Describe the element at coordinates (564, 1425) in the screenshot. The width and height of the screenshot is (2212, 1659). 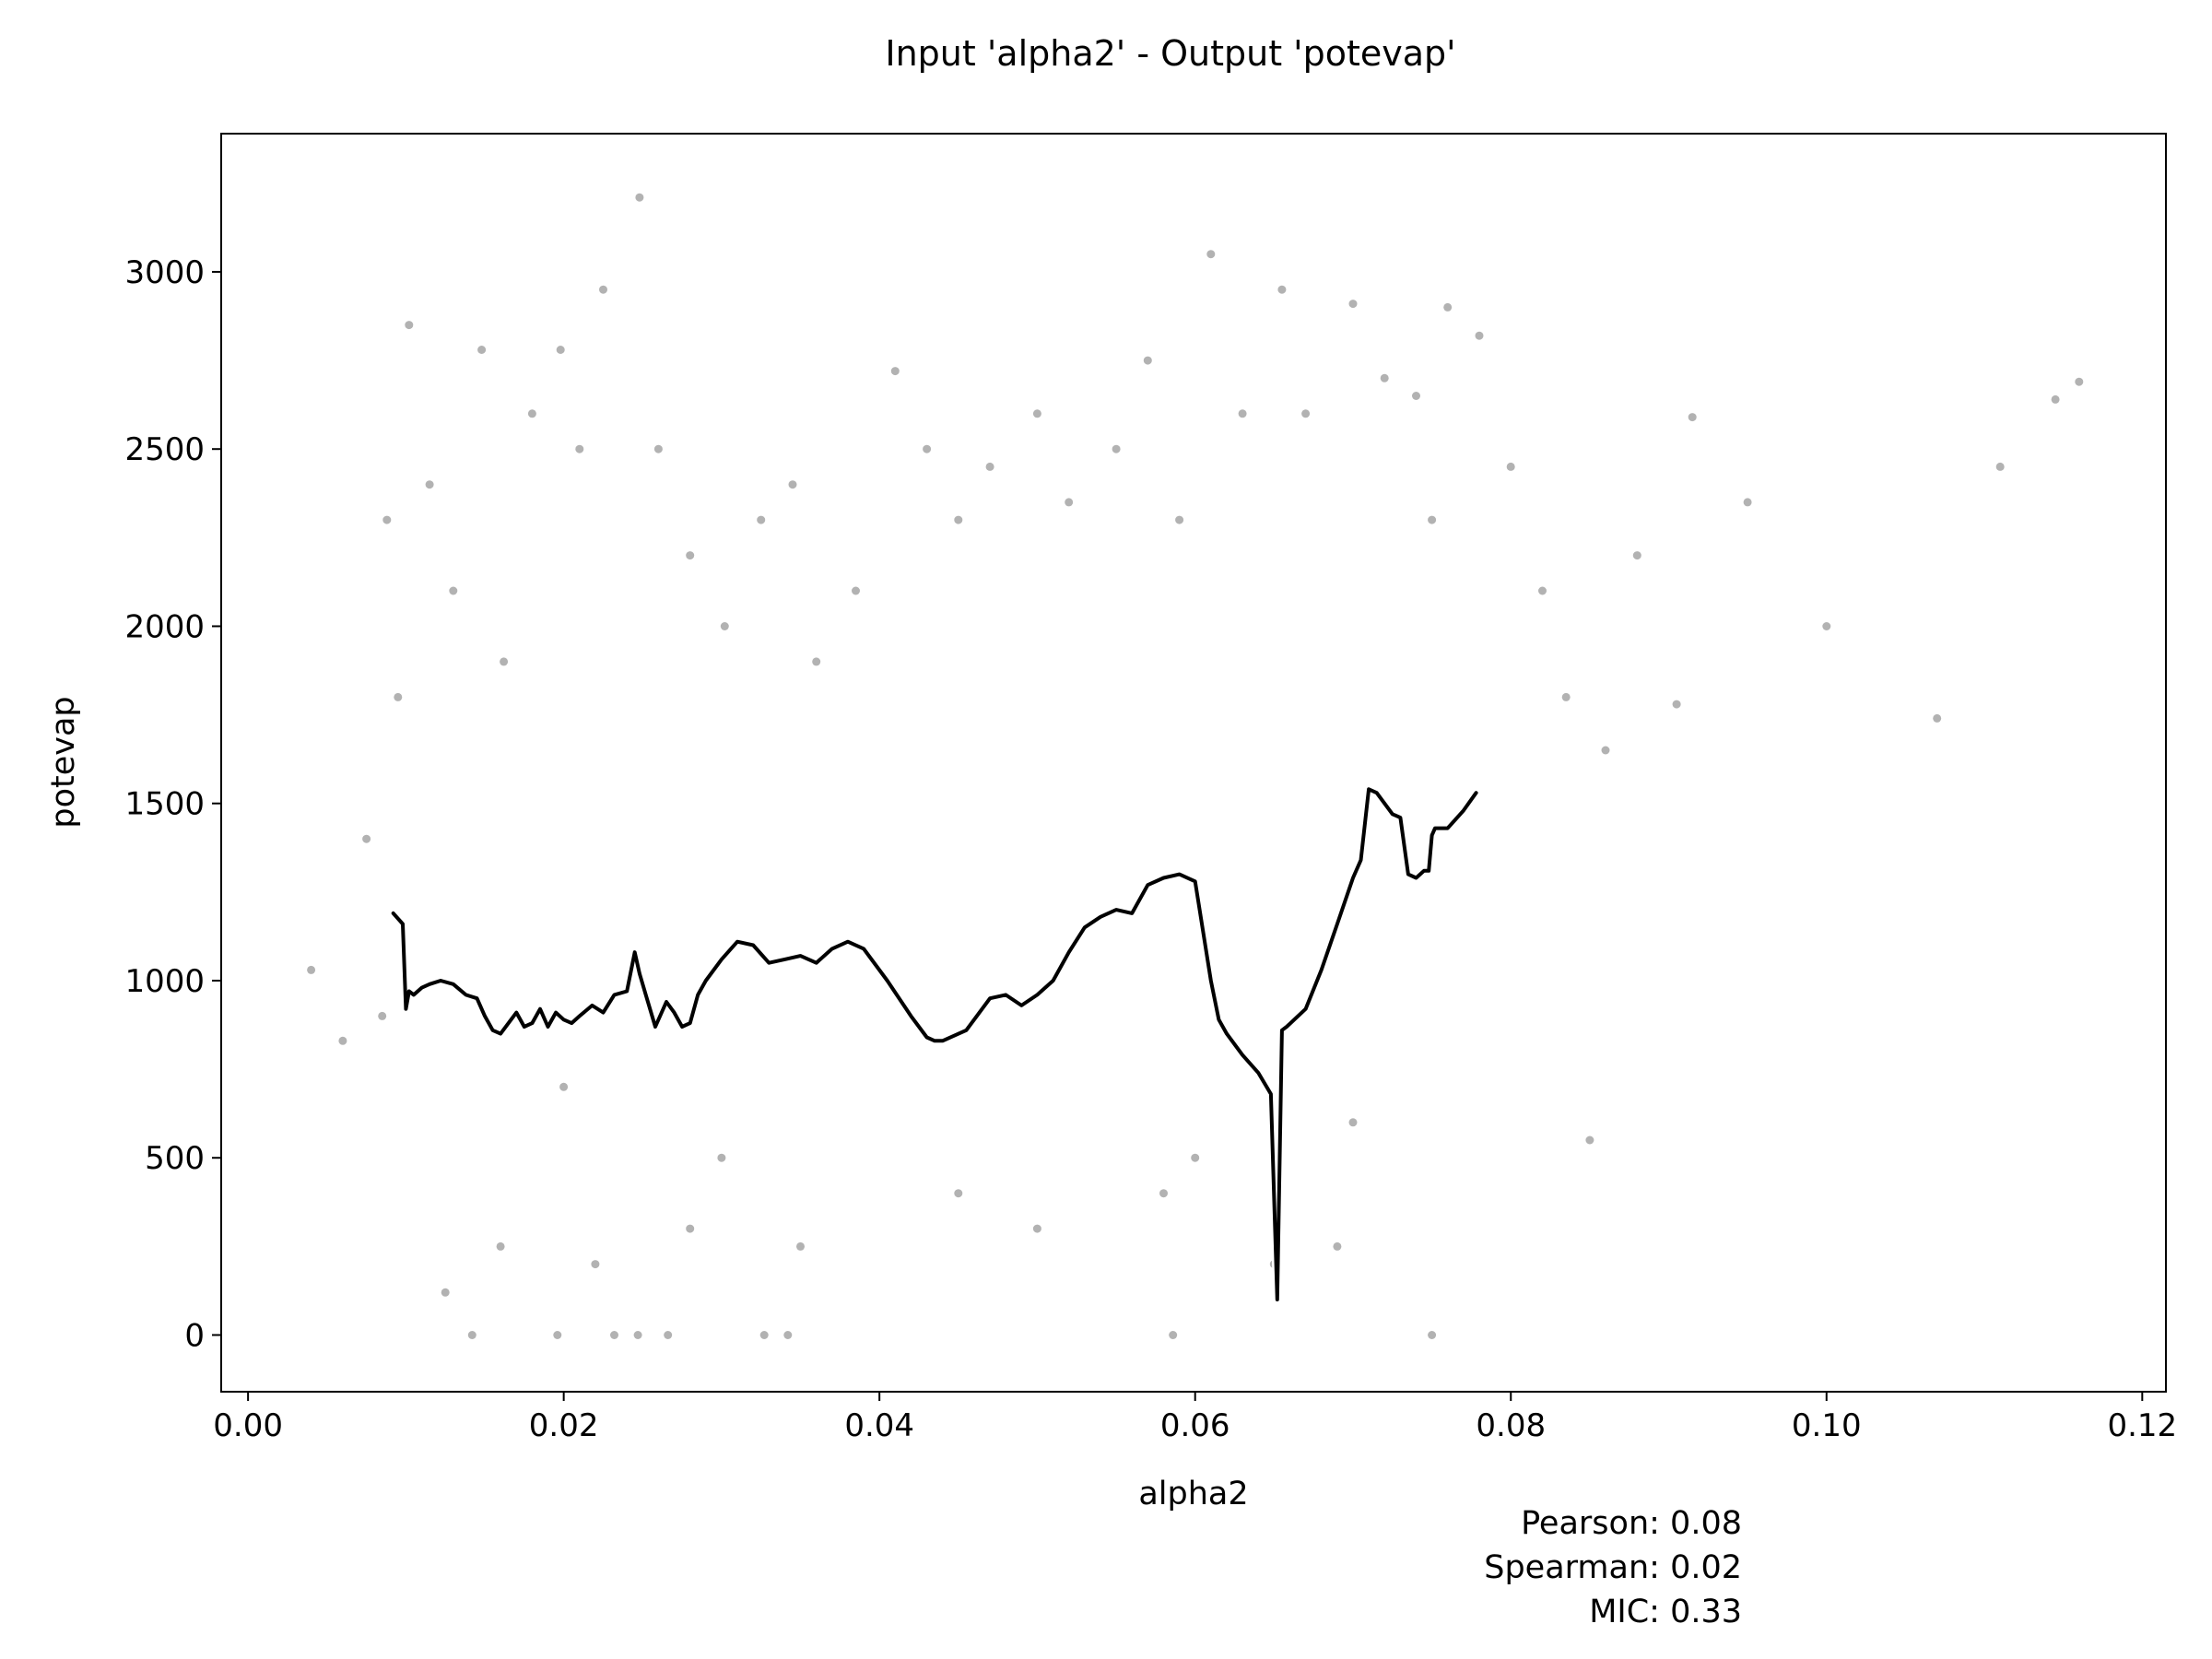
I see `x-tick-label: 0.02` at that location.